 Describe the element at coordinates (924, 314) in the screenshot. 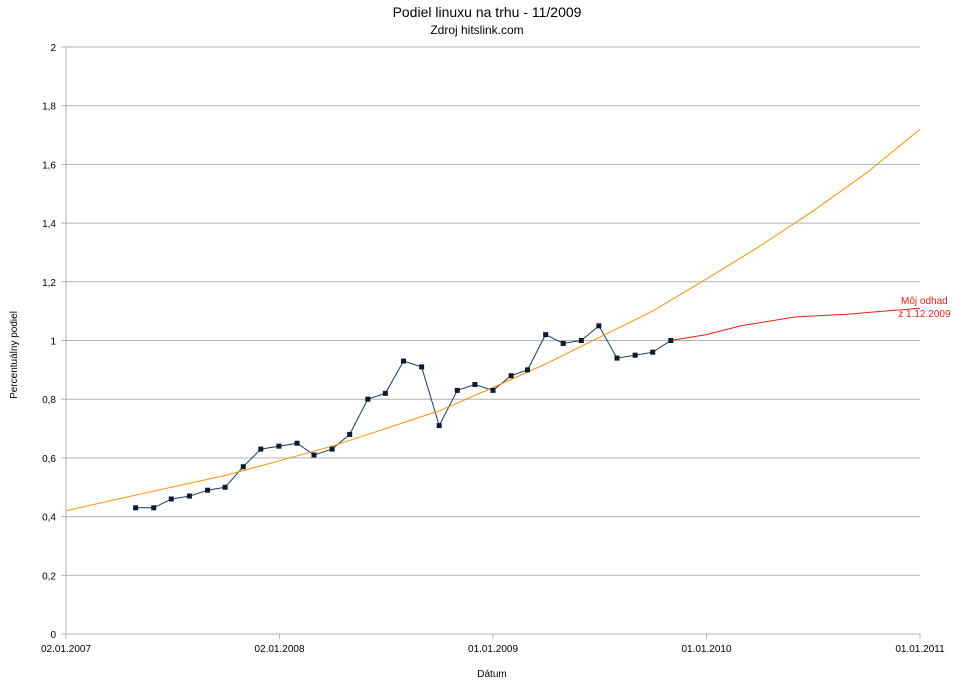

I see `annotation-text: z 1.12.2009` at that location.